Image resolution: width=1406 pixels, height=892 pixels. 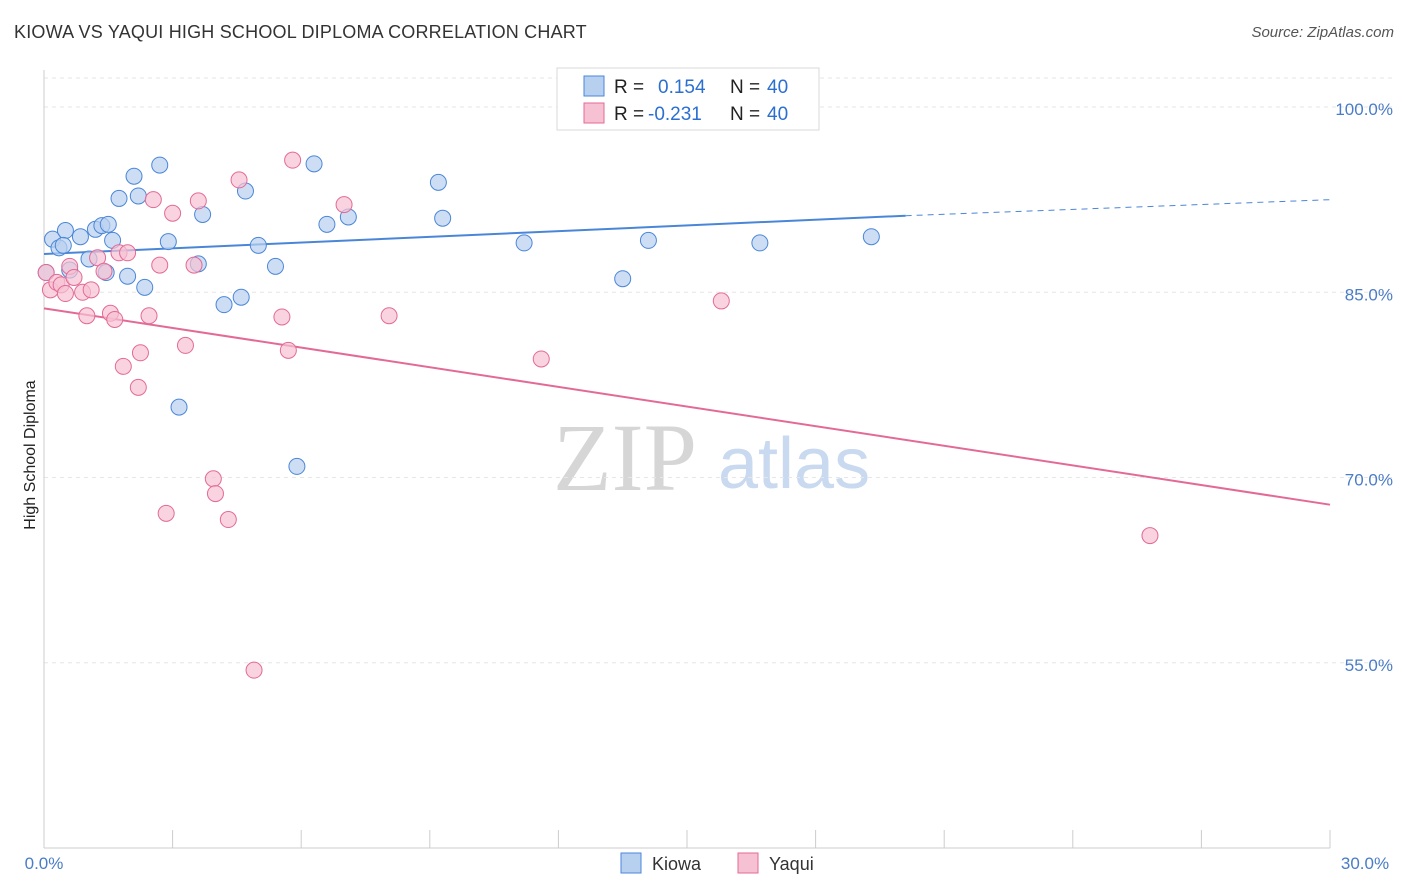 What do you see at coordinates (777, 87) in the screenshot?
I see `legend-n-value-kiowa: 40` at bounding box center [777, 87].